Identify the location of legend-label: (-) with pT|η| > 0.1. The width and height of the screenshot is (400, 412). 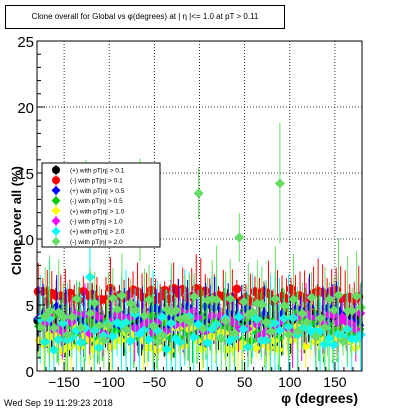
(96, 181).